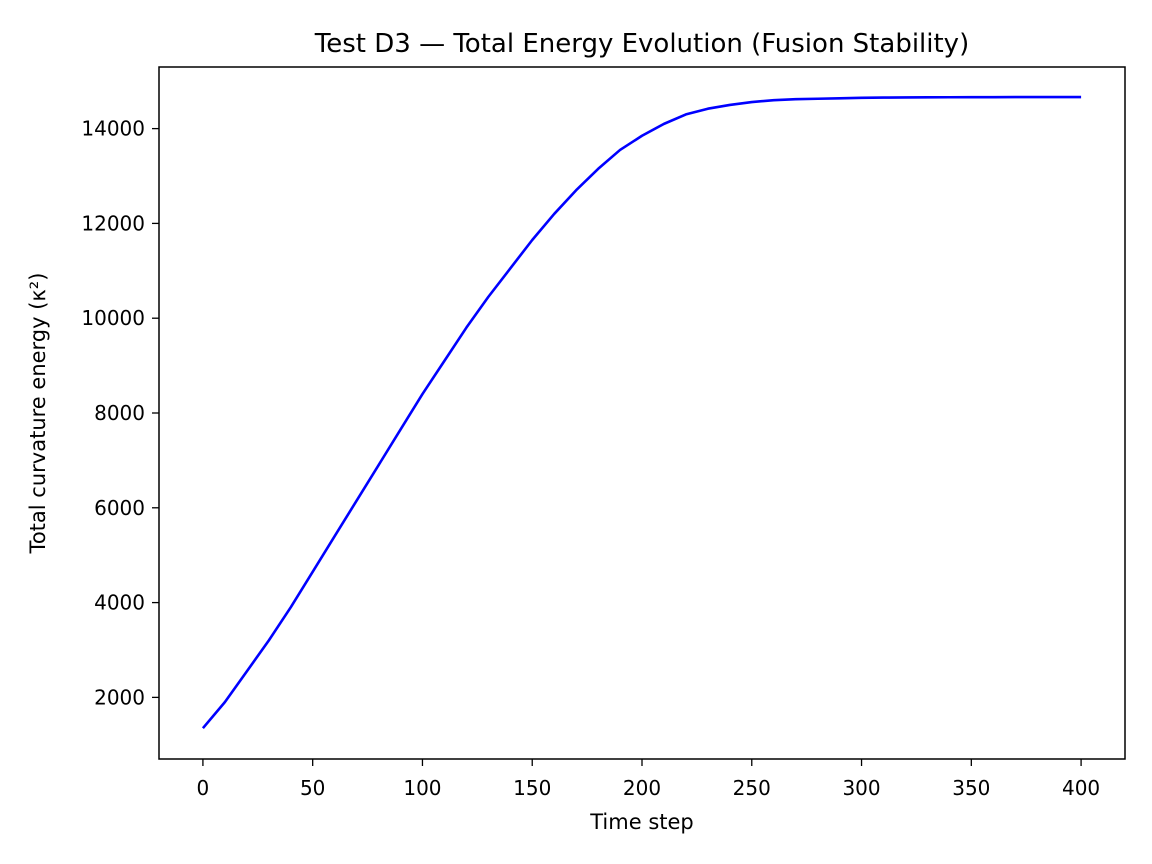  Describe the element at coordinates (532, 788) in the screenshot. I see `x-tick-label: 150` at that location.